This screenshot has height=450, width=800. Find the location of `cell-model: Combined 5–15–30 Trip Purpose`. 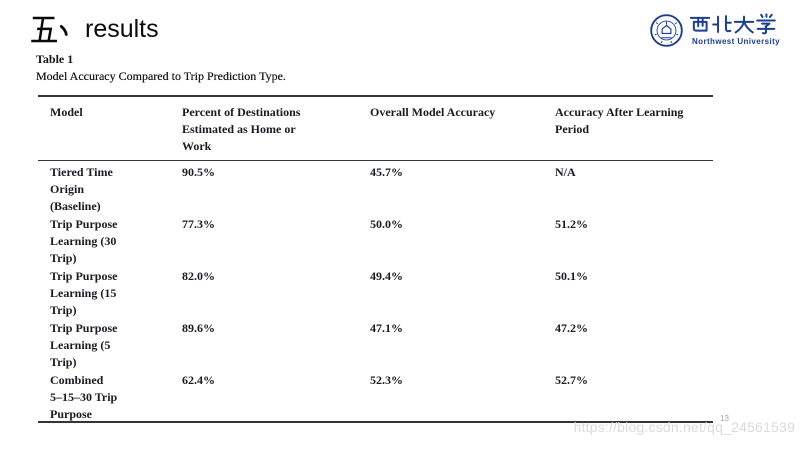

cell-model: Combined 5–15–30 Trip Purpose is located at coordinates (84, 397).